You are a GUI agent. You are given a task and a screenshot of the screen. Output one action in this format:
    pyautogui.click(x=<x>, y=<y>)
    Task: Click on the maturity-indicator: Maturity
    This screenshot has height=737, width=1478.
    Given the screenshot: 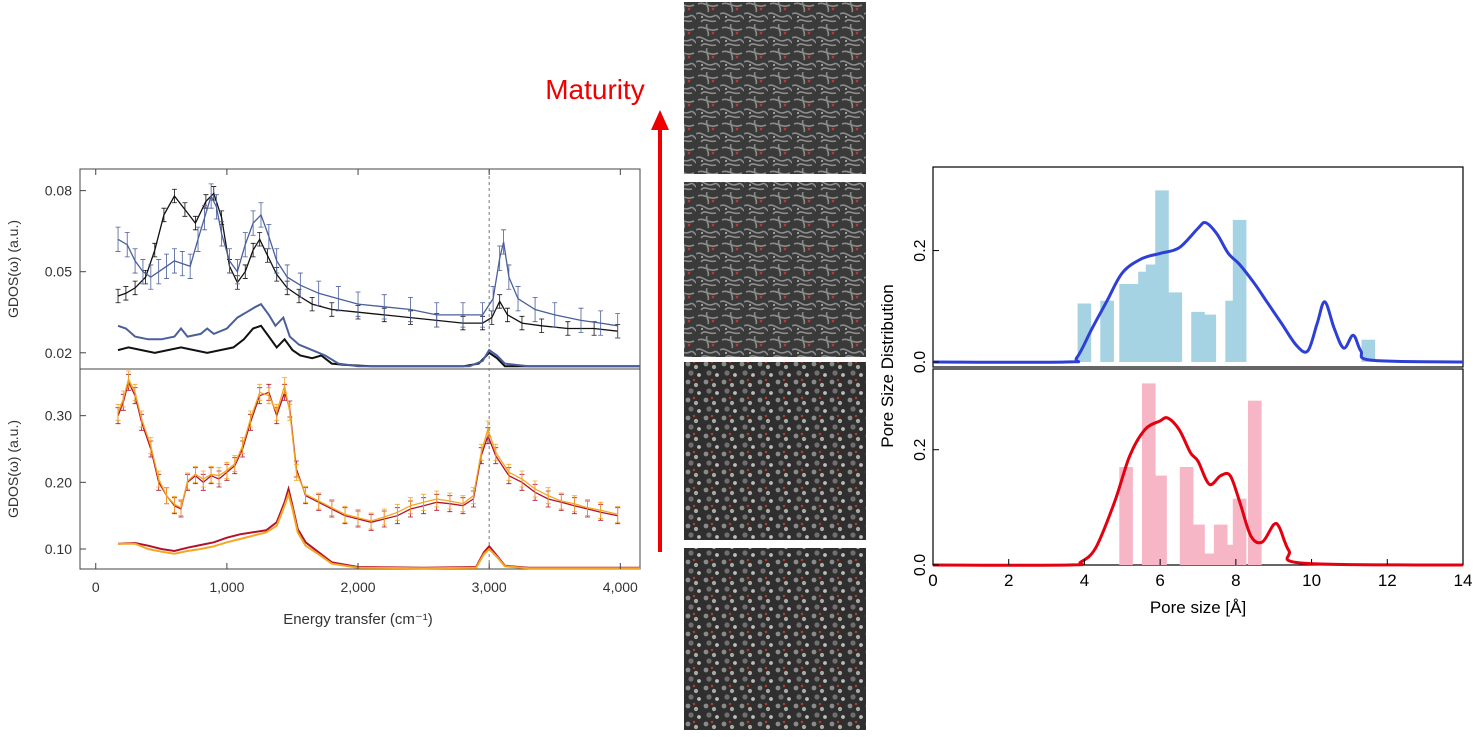 What is the action you would take?
    pyautogui.click(x=607, y=313)
    